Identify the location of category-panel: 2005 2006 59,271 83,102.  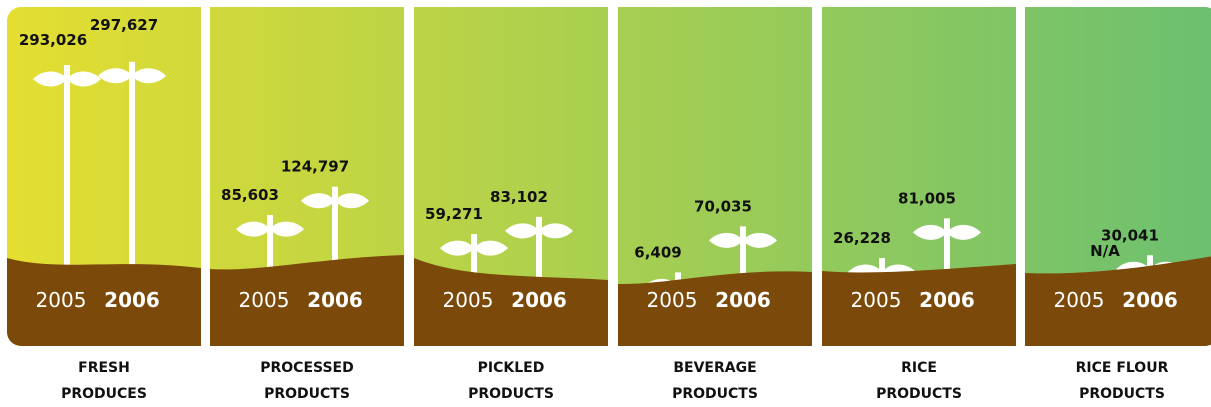
(511, 176).